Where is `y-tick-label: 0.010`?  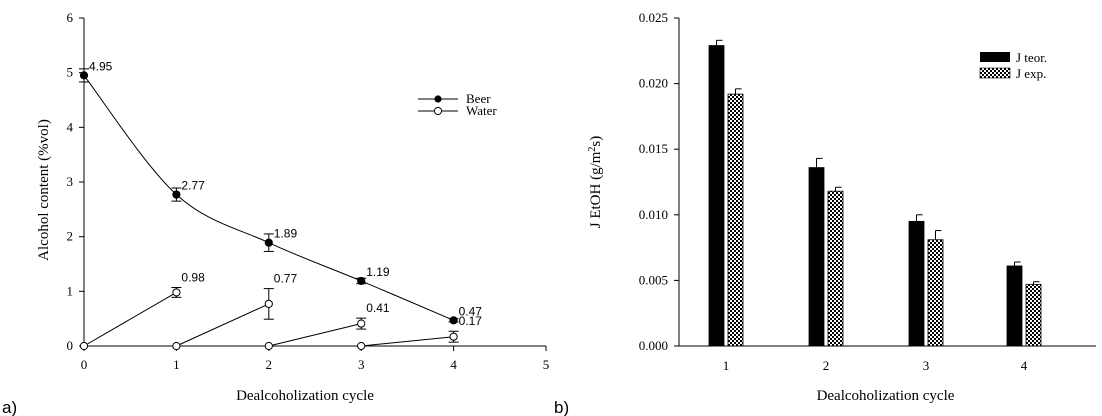
y-tick-label: 0.010 is located at coordinates (653, 214).